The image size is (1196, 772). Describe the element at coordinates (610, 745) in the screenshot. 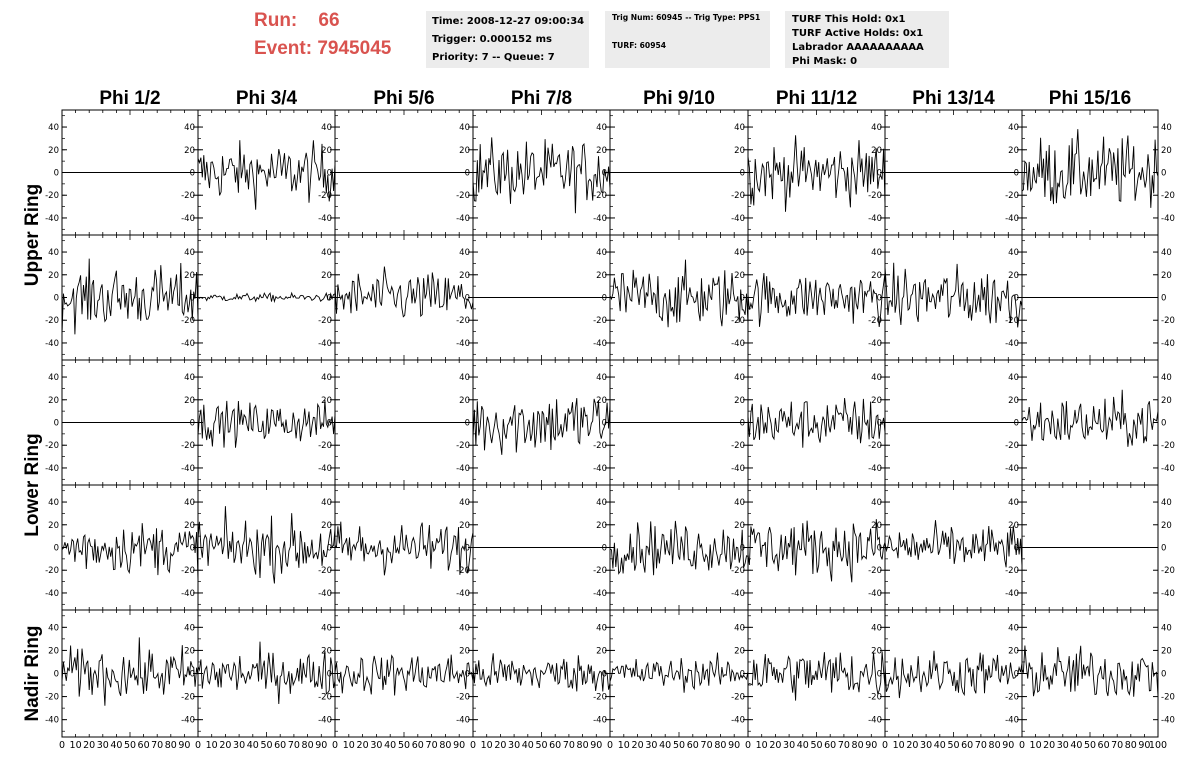

I see `x-tick-label: 0` at that location.